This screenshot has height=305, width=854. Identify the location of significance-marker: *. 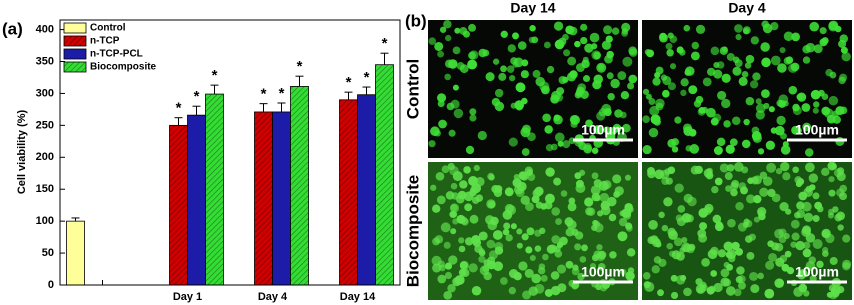
(385, 43).